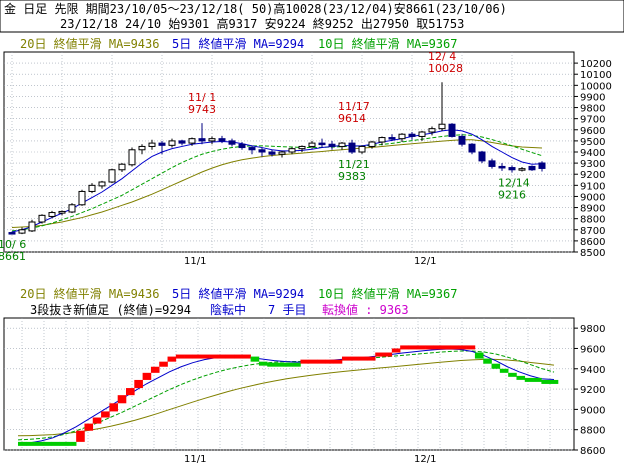 The image size is (624, 475). Describe the element at coordinates (596, 86) in the screenshot. I see `candlestick-y-tick-label: 10000` at that location.